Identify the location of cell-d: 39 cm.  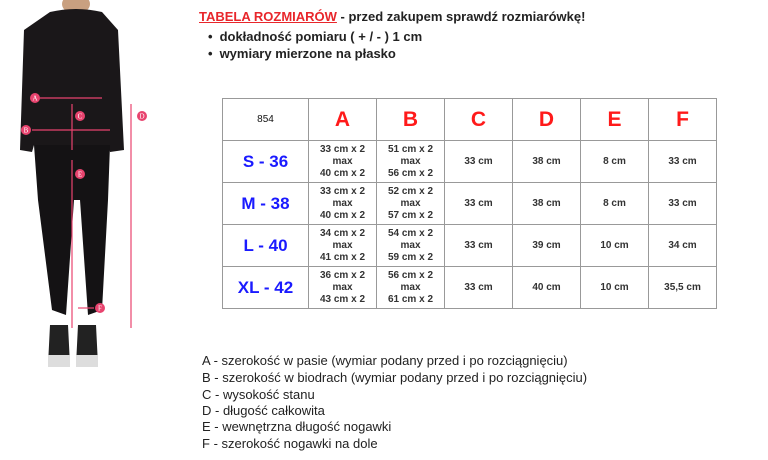
(546, 245).